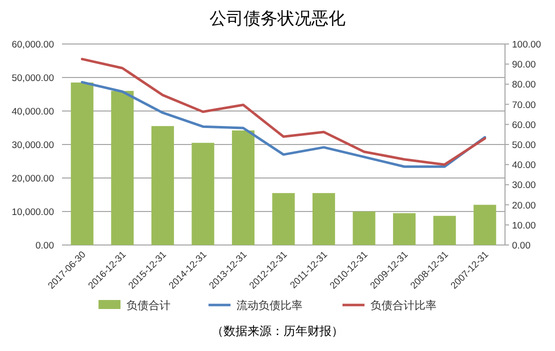 The width and height of the screenshot is (555, 351). What do you see at coordinates (524, 105) in the screenshot?
I see `y2-tick-label: 70.00` at bounding box center [524, 105].